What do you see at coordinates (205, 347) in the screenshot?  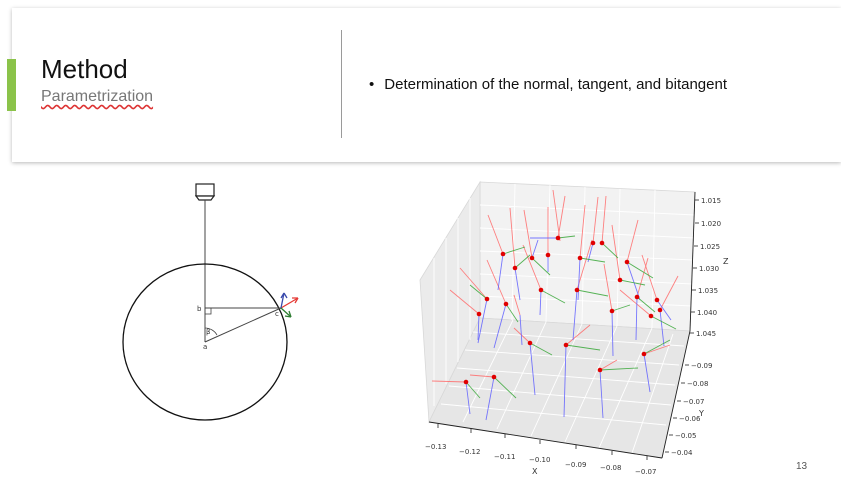 I see `label-a: a` at bounding box center [205, 347].